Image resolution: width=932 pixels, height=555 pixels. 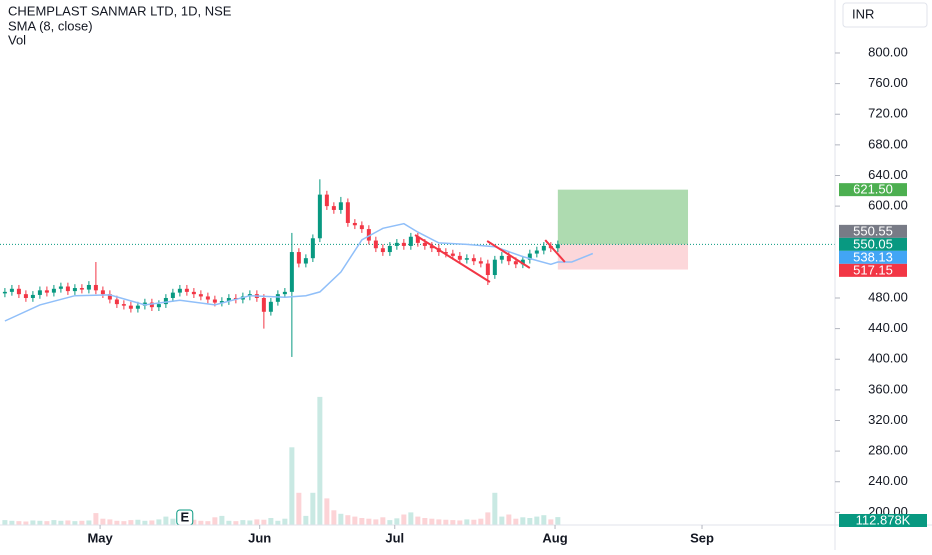 I want to click on y-tick-label: 360.00, so click(x=888, y=388).